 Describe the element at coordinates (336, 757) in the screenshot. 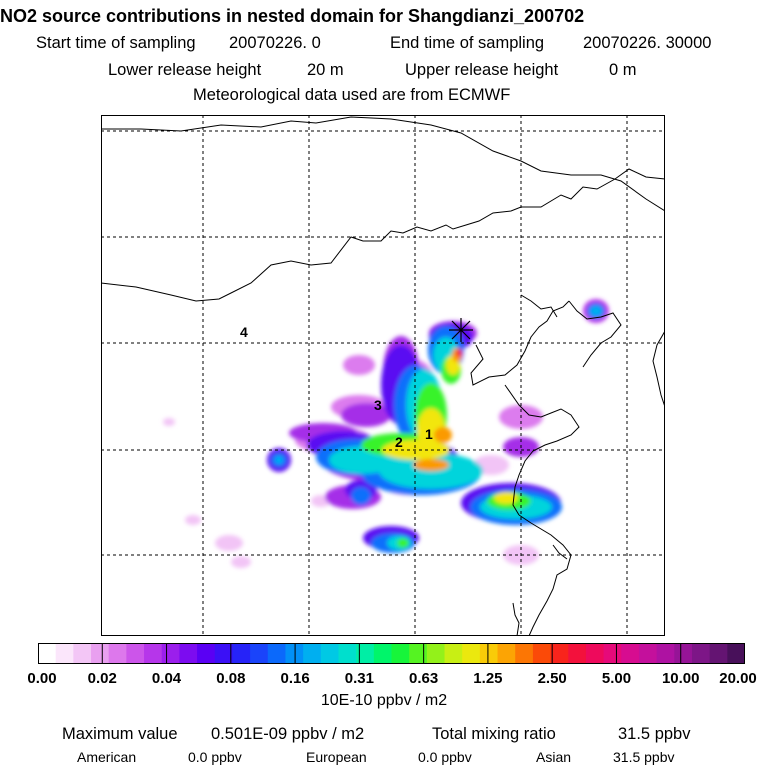

I see `european-label: European` at that location.